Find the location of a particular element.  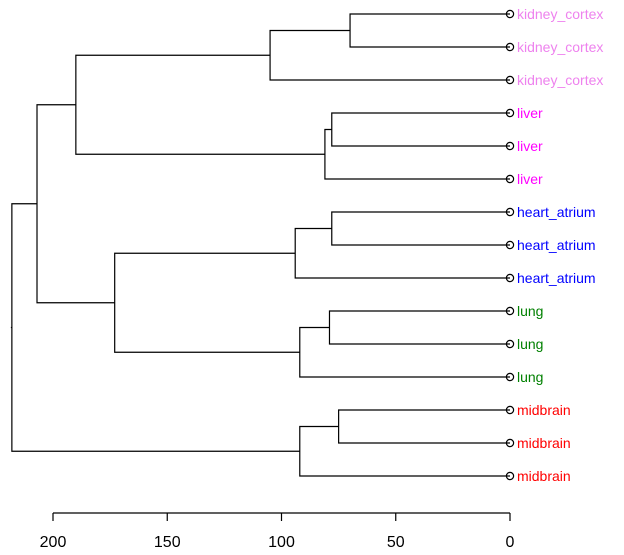

x-axis: 200 150 100 50 0 is located at coordinates (277, 531).